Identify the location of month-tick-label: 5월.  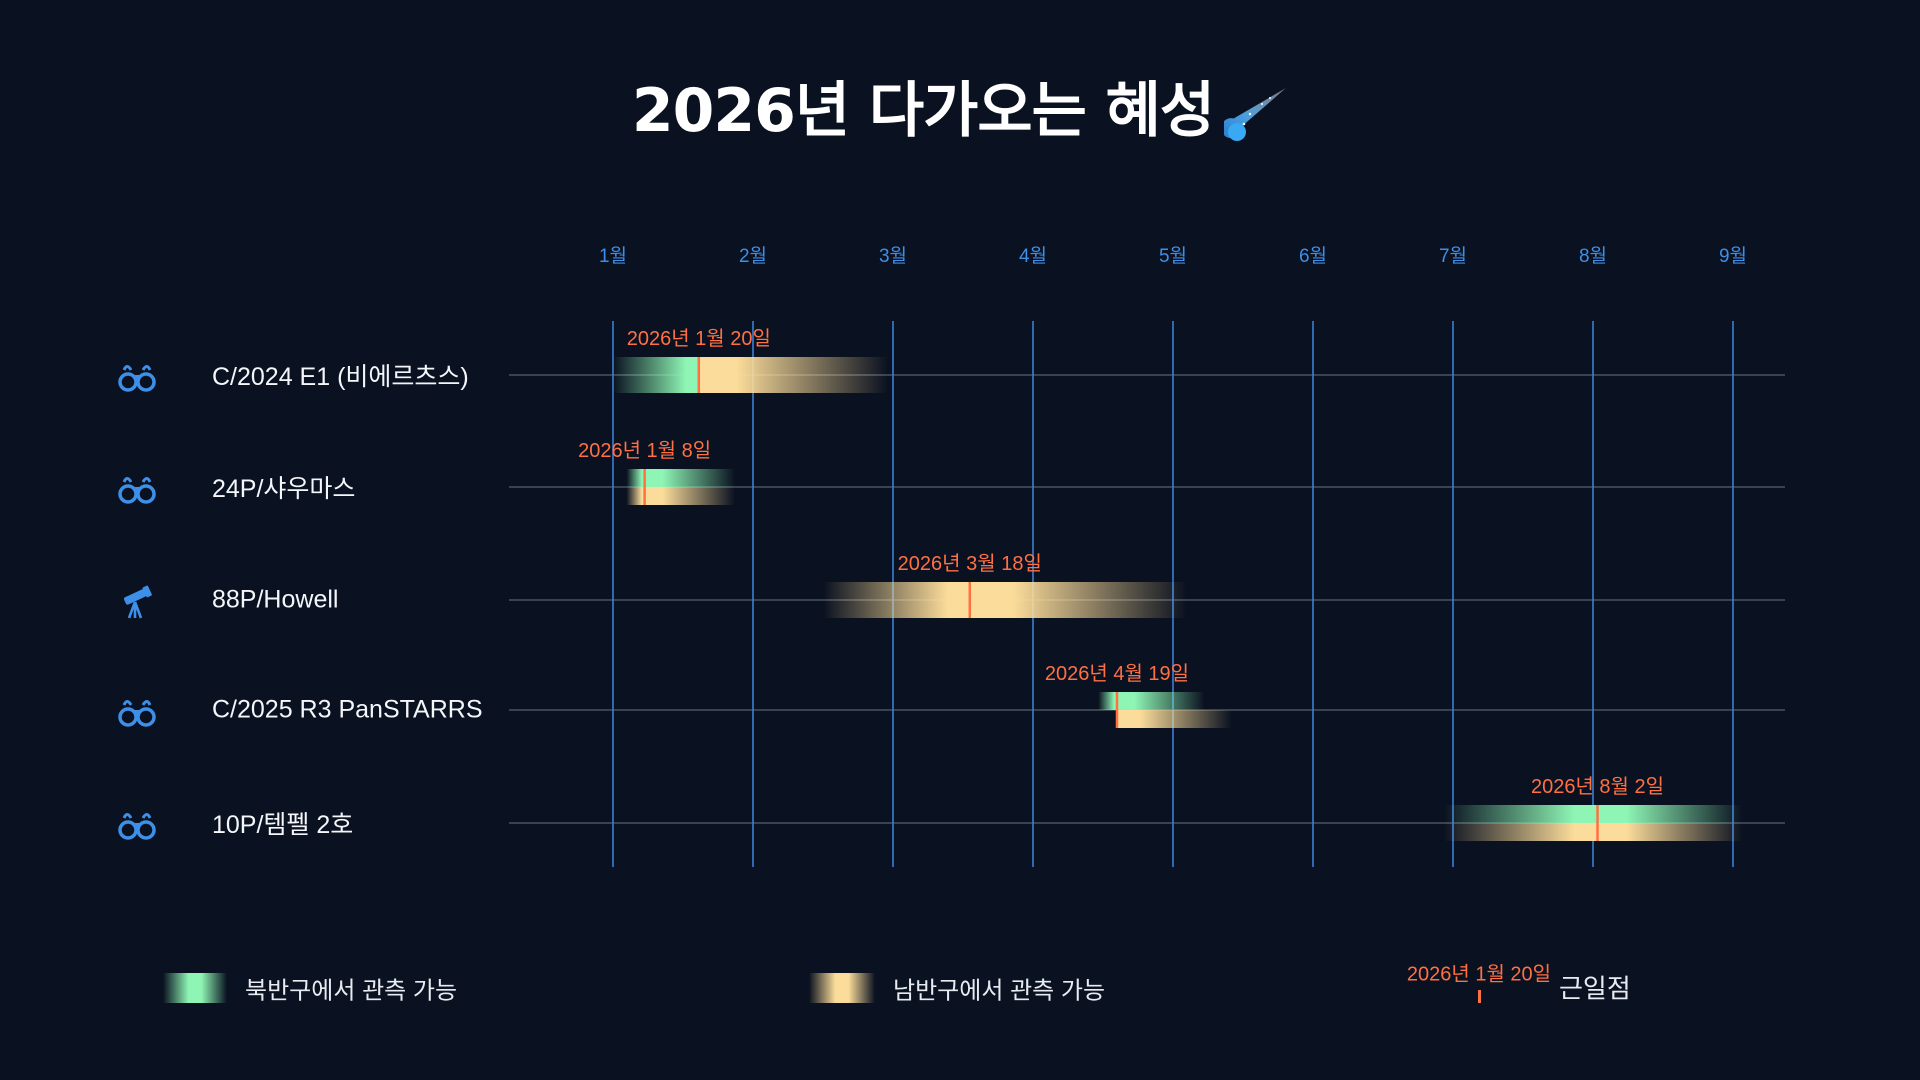
(1173, 256).